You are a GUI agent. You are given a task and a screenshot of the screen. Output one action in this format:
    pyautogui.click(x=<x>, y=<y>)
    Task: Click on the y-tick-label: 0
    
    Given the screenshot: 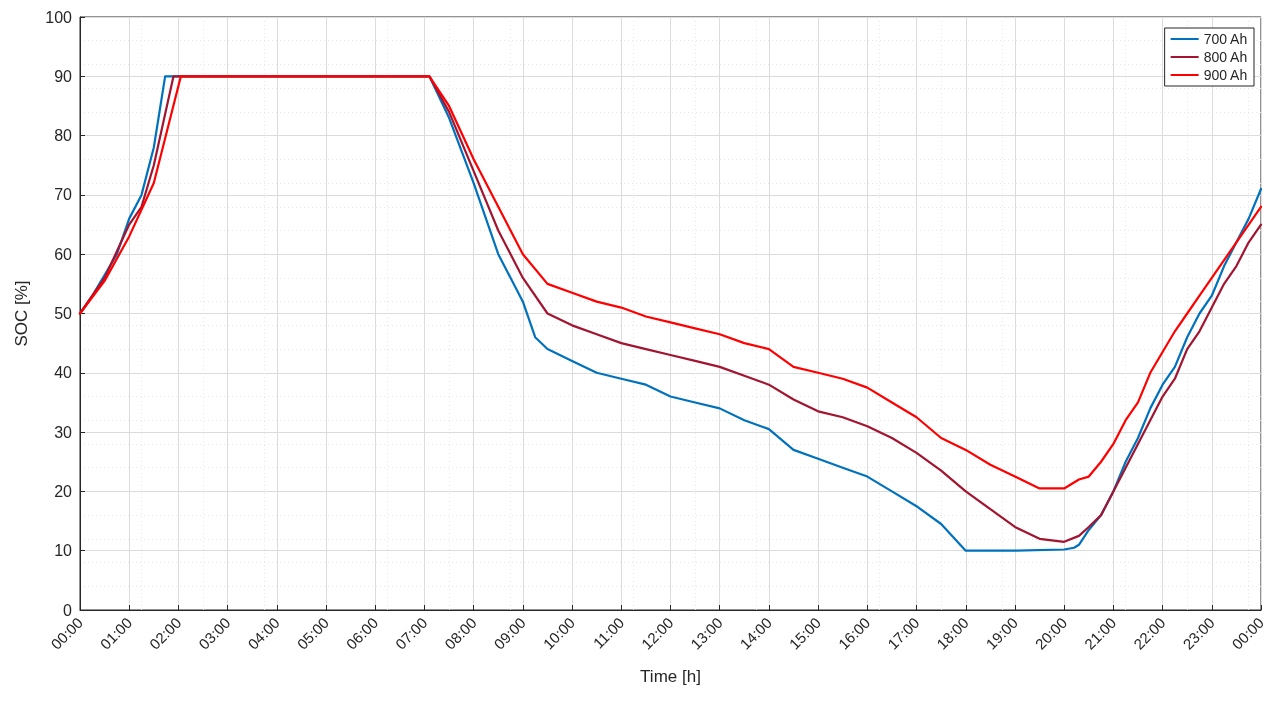 What is the action you would take?
    pyautogui.click(x=68, y=610)
    